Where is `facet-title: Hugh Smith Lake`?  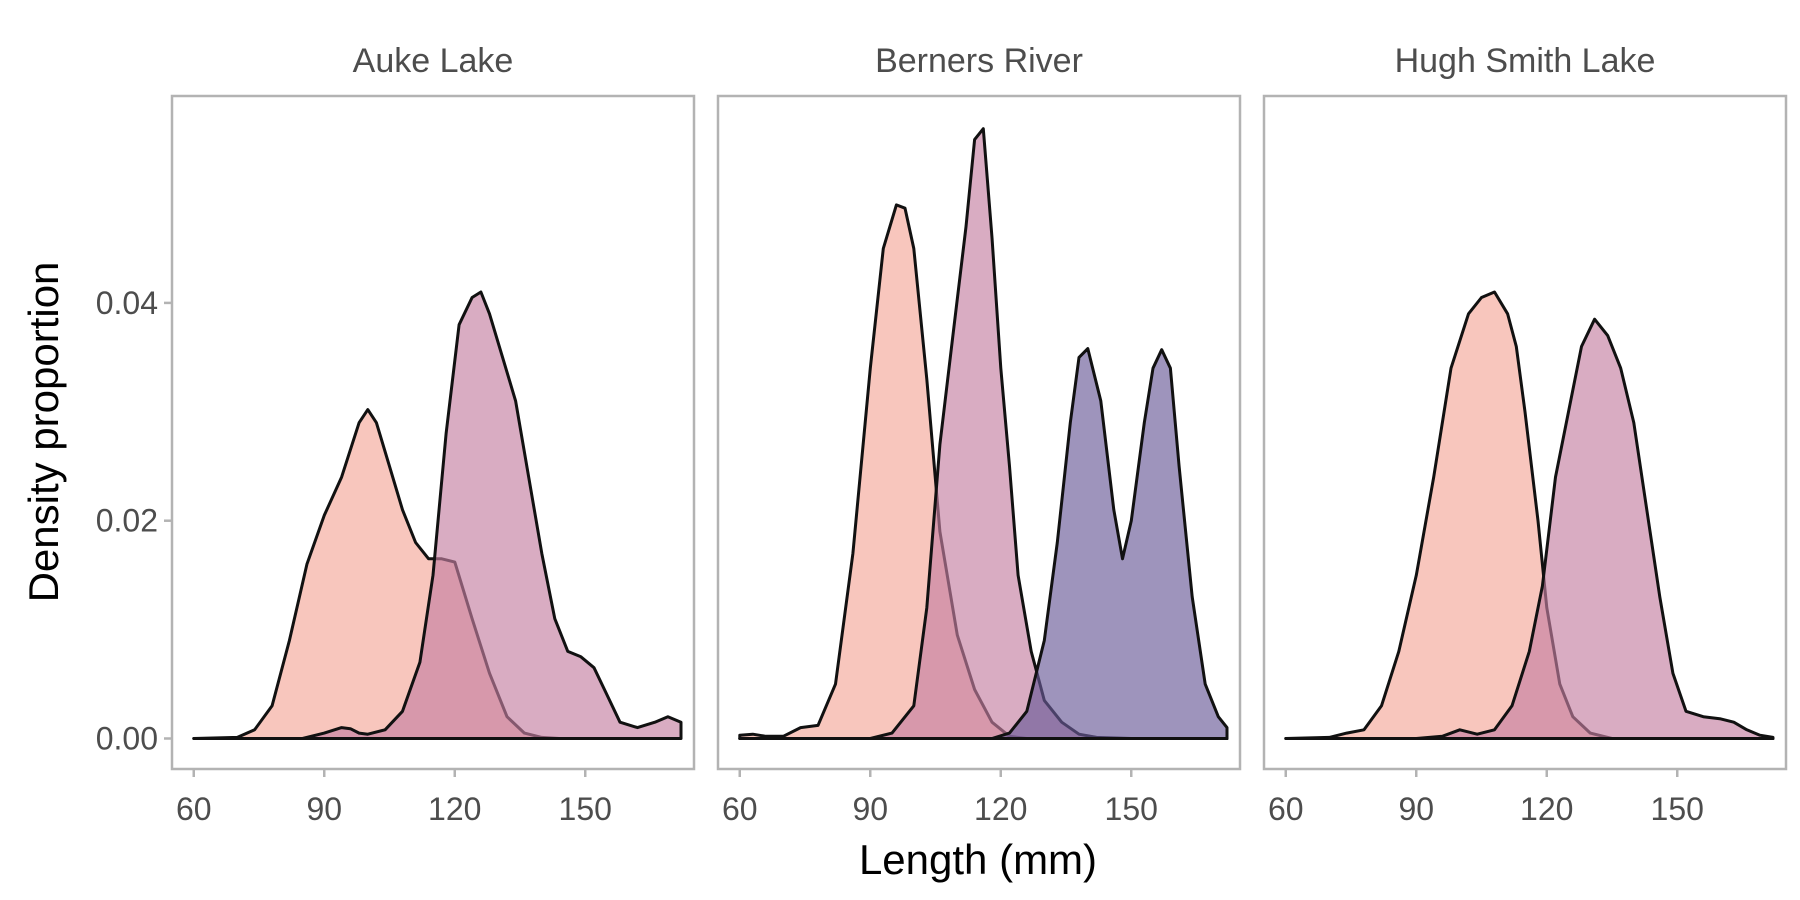
facet-title: Hugh Smith Lake is located at coordinates (1525, 61).